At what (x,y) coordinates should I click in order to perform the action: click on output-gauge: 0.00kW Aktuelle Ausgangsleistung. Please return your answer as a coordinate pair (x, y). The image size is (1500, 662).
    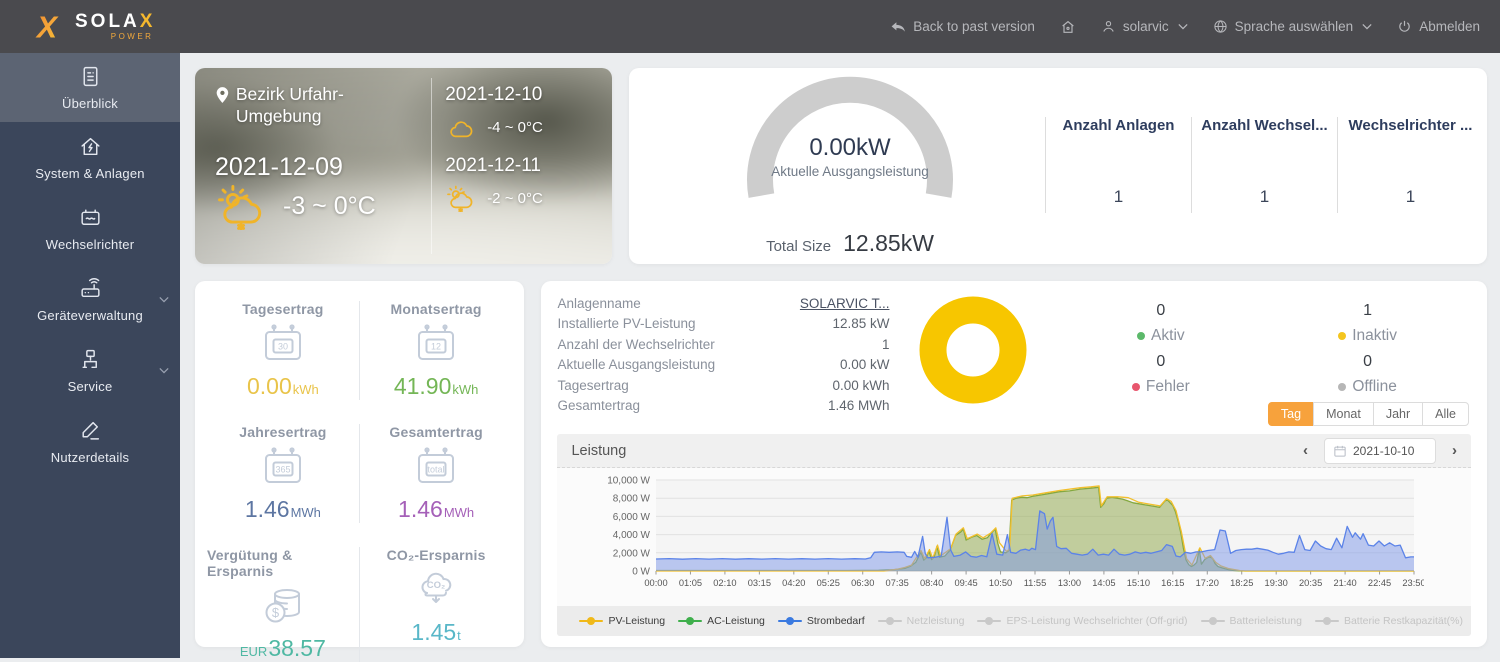
    Looking at the image, I should click on (850, 144).